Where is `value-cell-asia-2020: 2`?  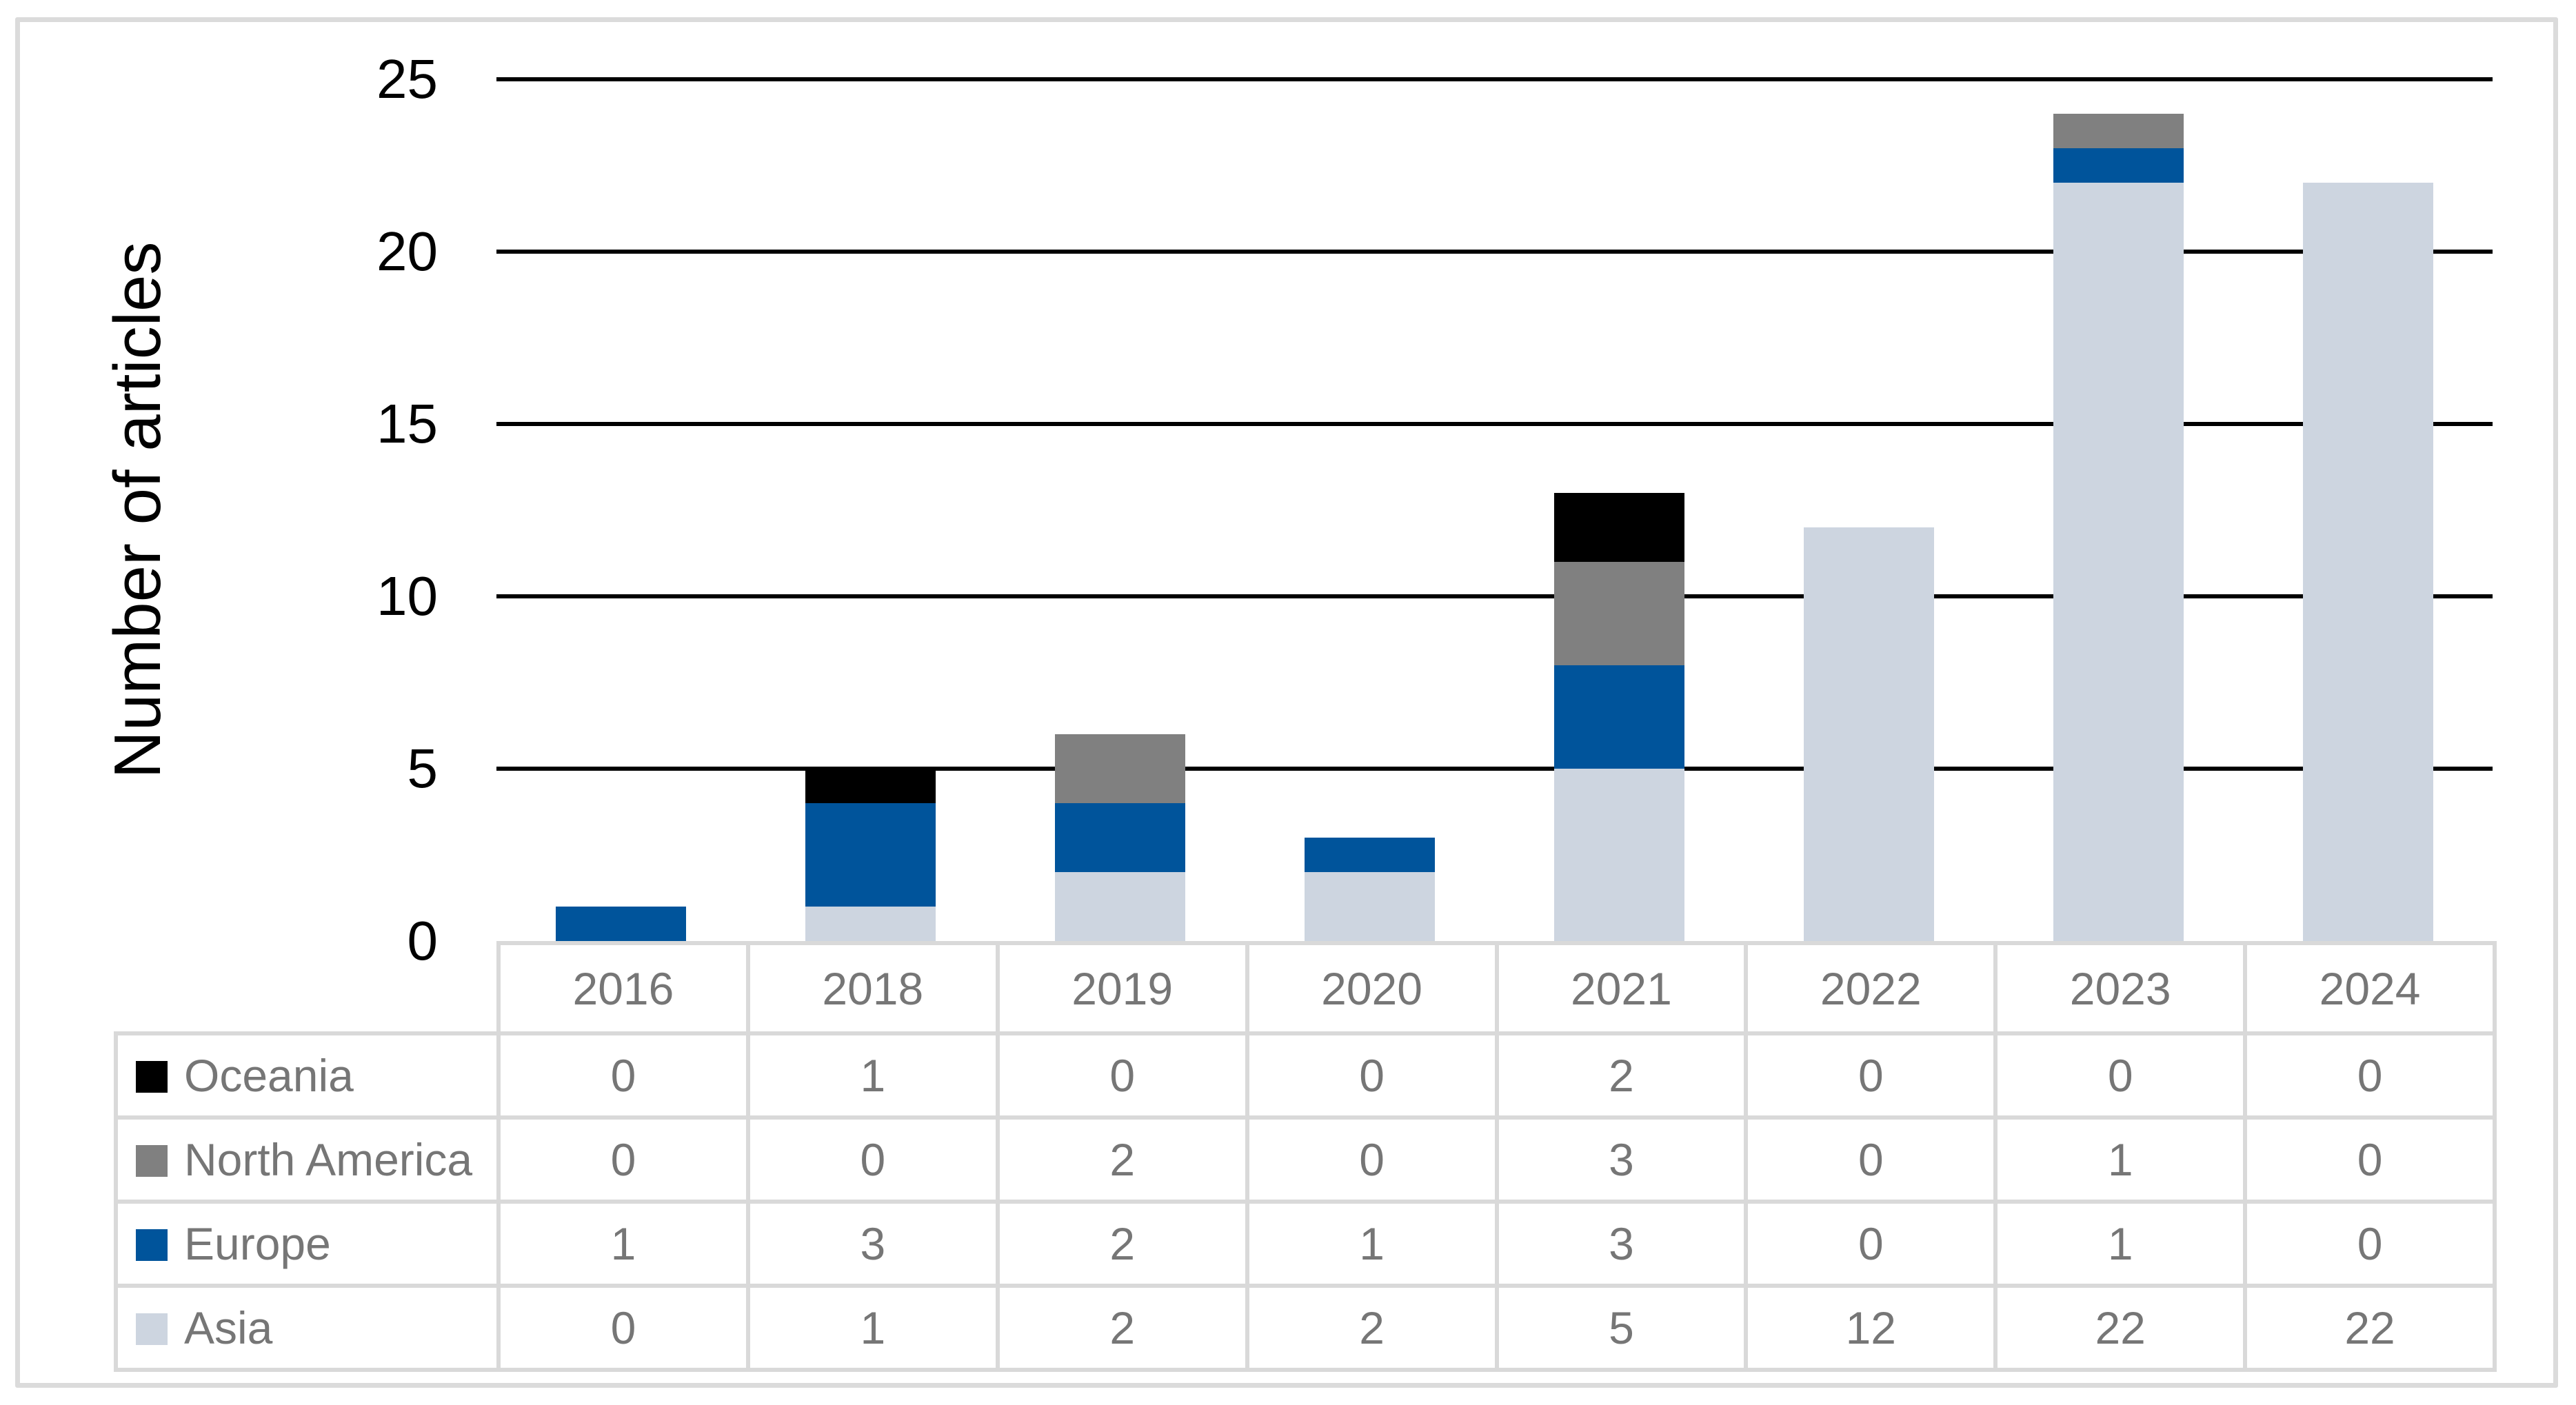 value-cell-asia-2020: 2 is located at coordinates (1372, 1328).